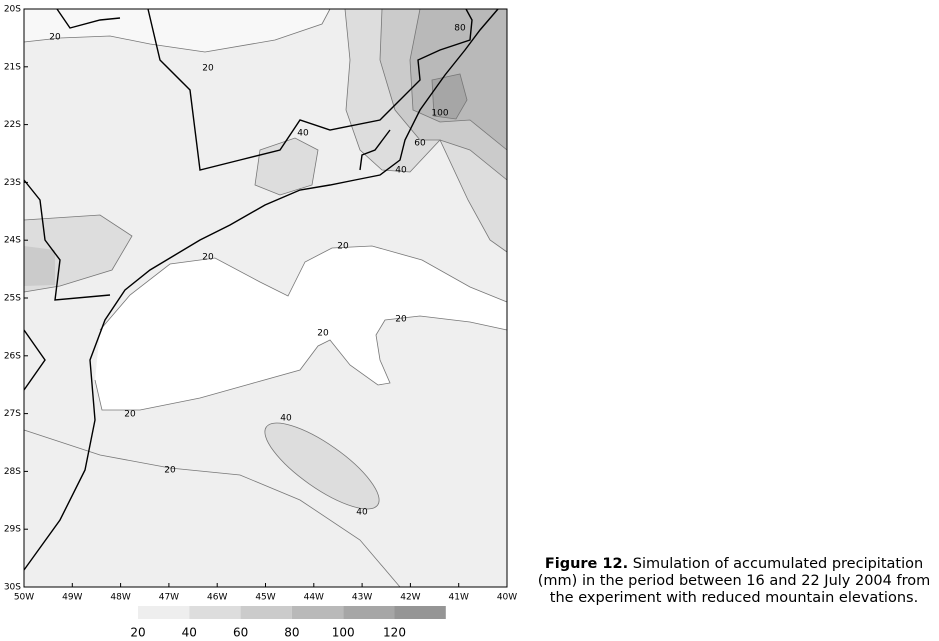  I want to click on x-tick-label: 45W, so click(265, 598).